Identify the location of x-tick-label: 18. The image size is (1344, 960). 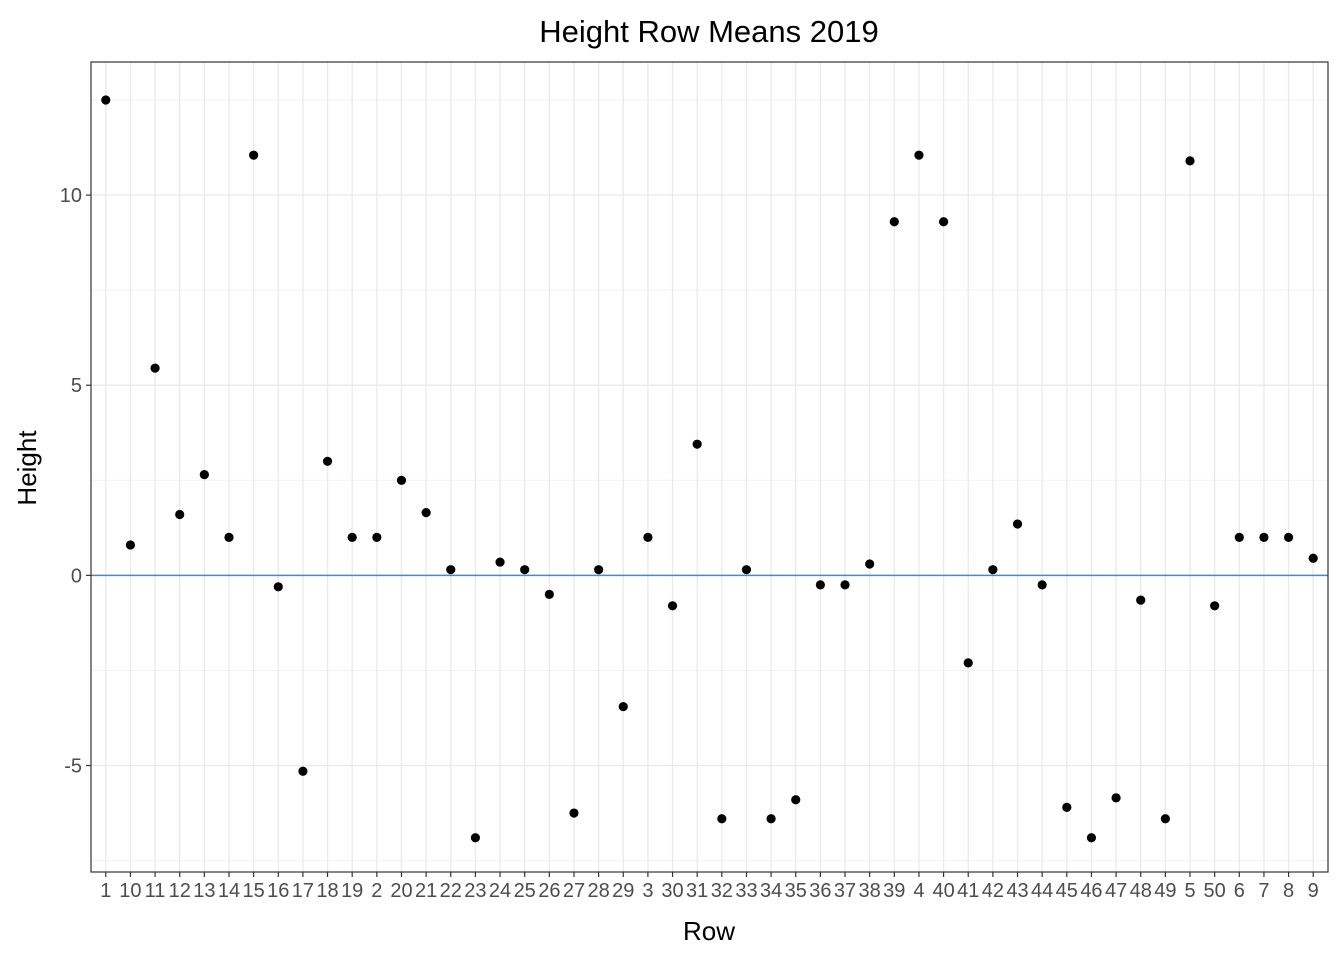
(327, 891).